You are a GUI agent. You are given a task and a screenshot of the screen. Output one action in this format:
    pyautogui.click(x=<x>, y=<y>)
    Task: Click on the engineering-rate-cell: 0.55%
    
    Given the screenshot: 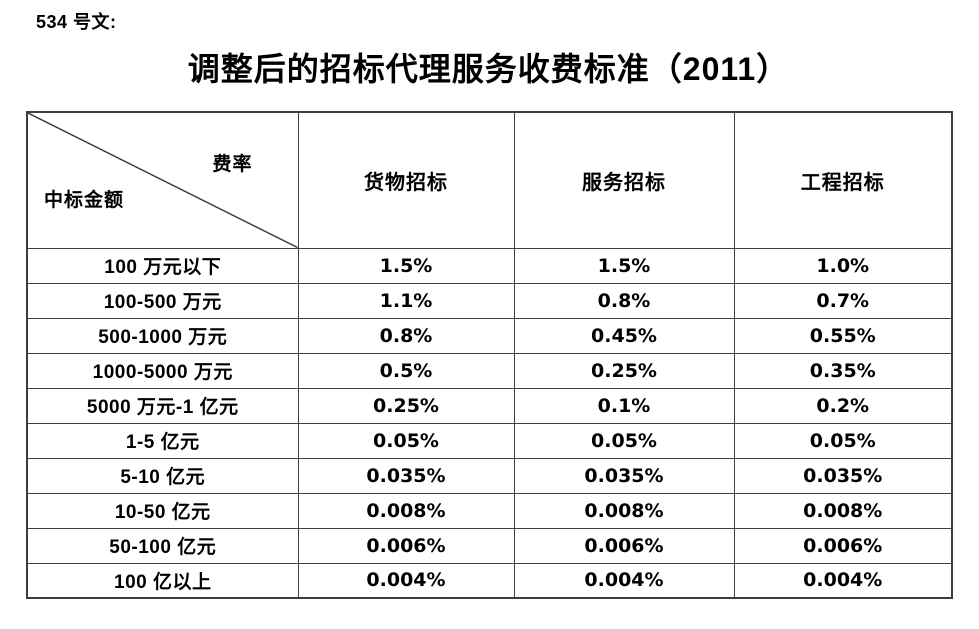 What is the action you would take?
    pyautogui.click(x=843, y=335)
    